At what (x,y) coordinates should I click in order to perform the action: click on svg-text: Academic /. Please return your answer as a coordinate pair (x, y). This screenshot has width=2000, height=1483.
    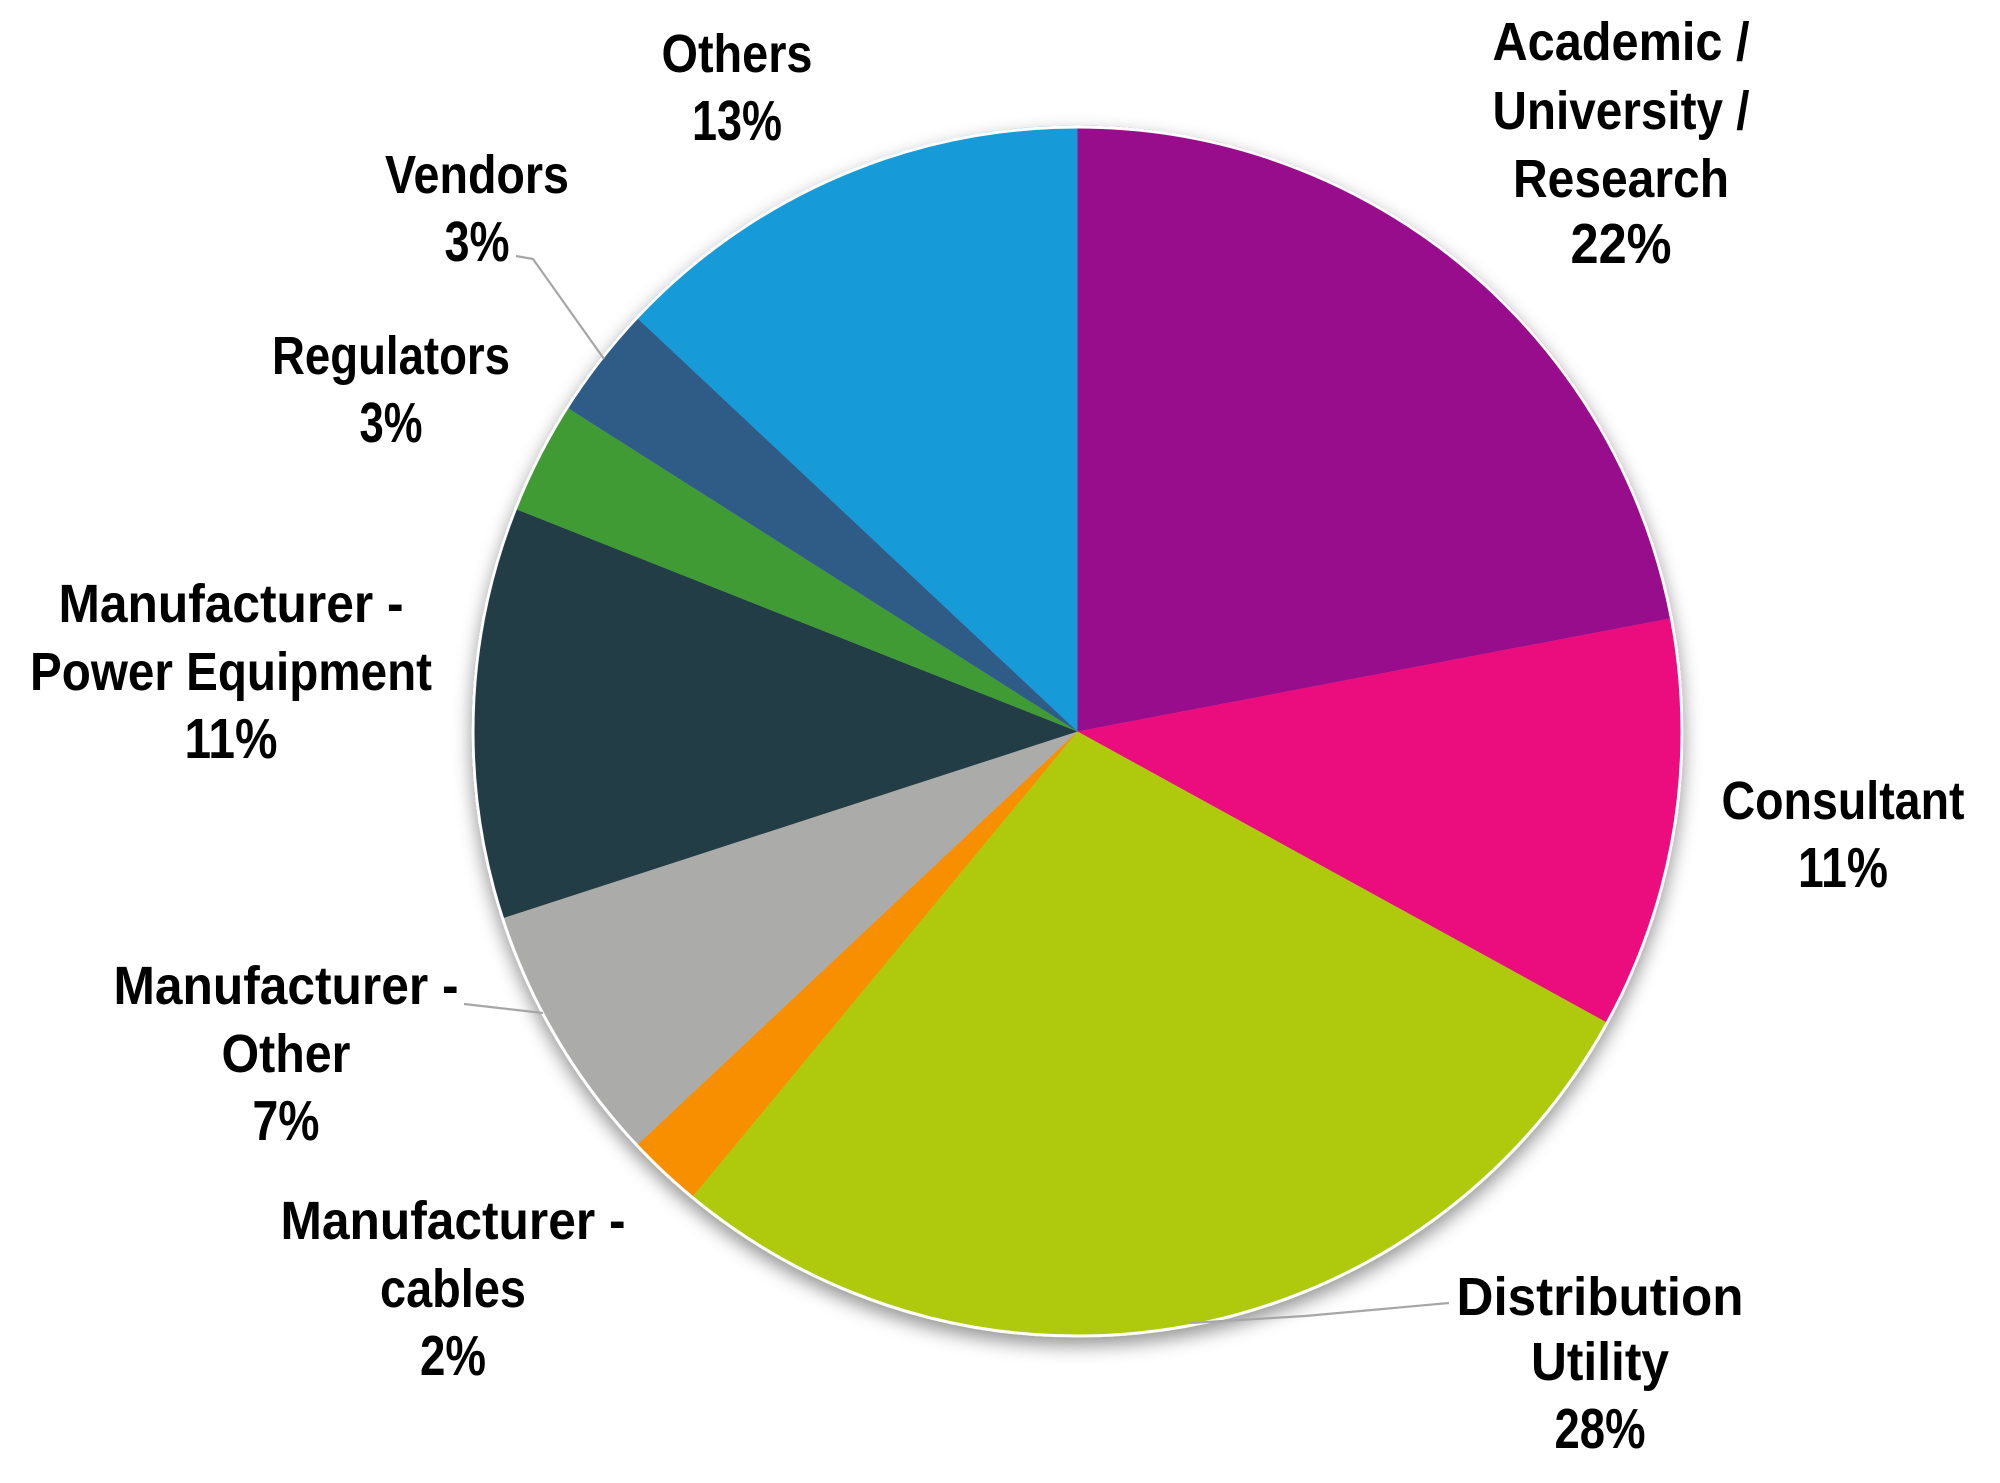
    Looking at the image, I should click on (1621, 42).